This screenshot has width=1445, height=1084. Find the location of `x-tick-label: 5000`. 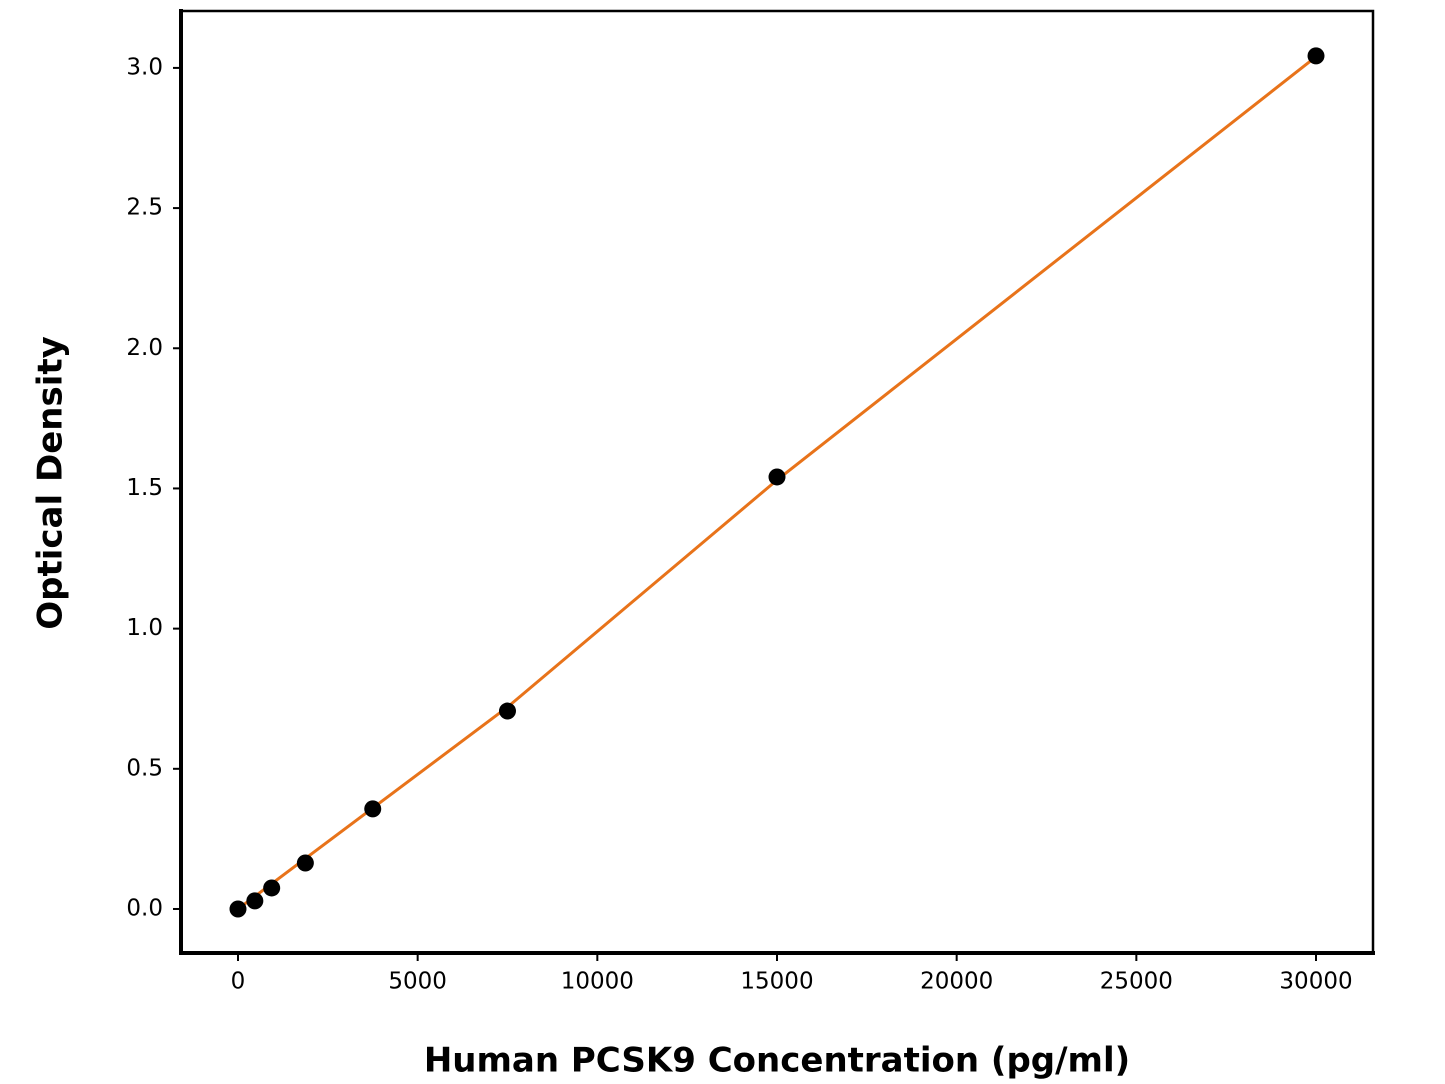

x-tick-label: 5000 is located at coordinates (417, 982).